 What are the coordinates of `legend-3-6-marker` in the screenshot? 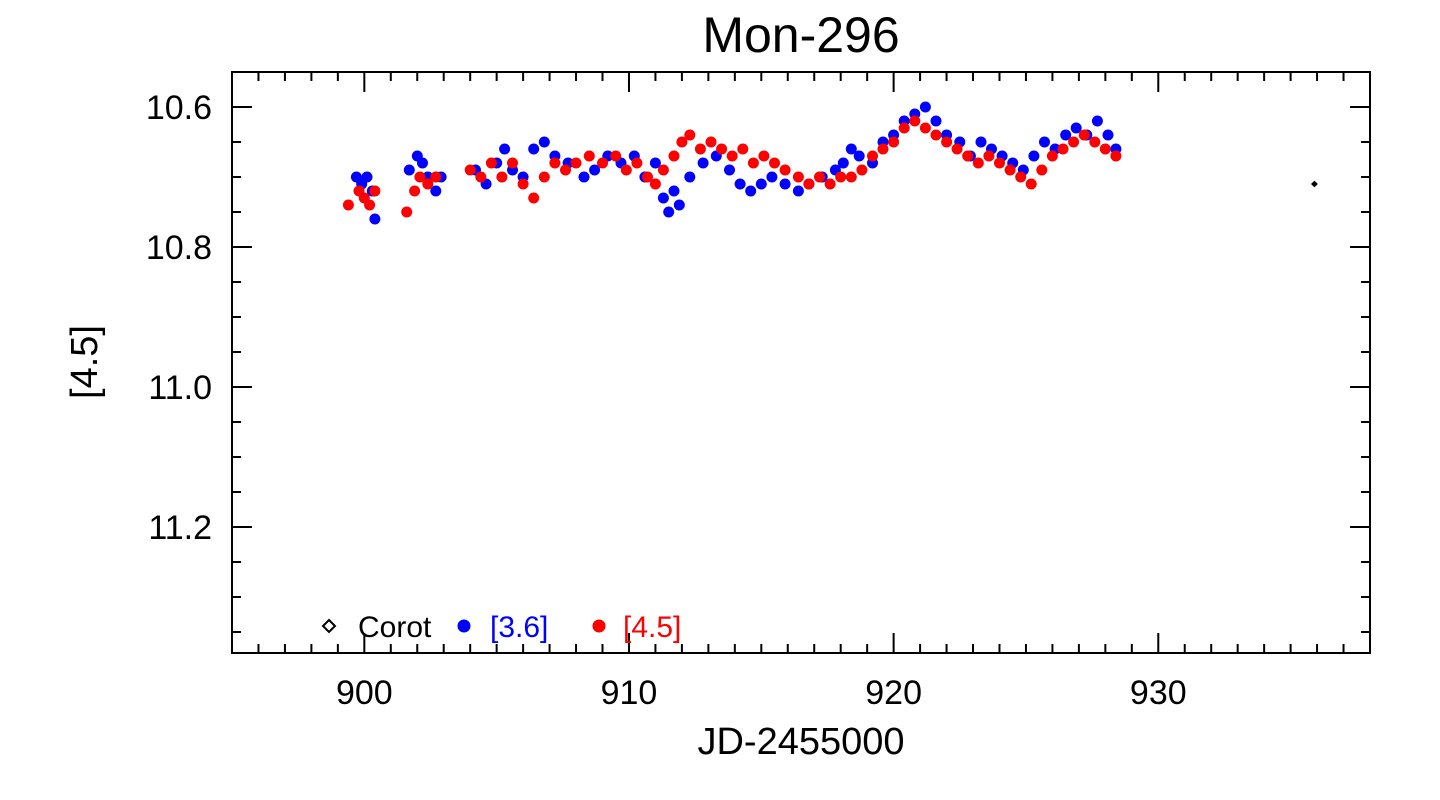 It's located at (464, 626).